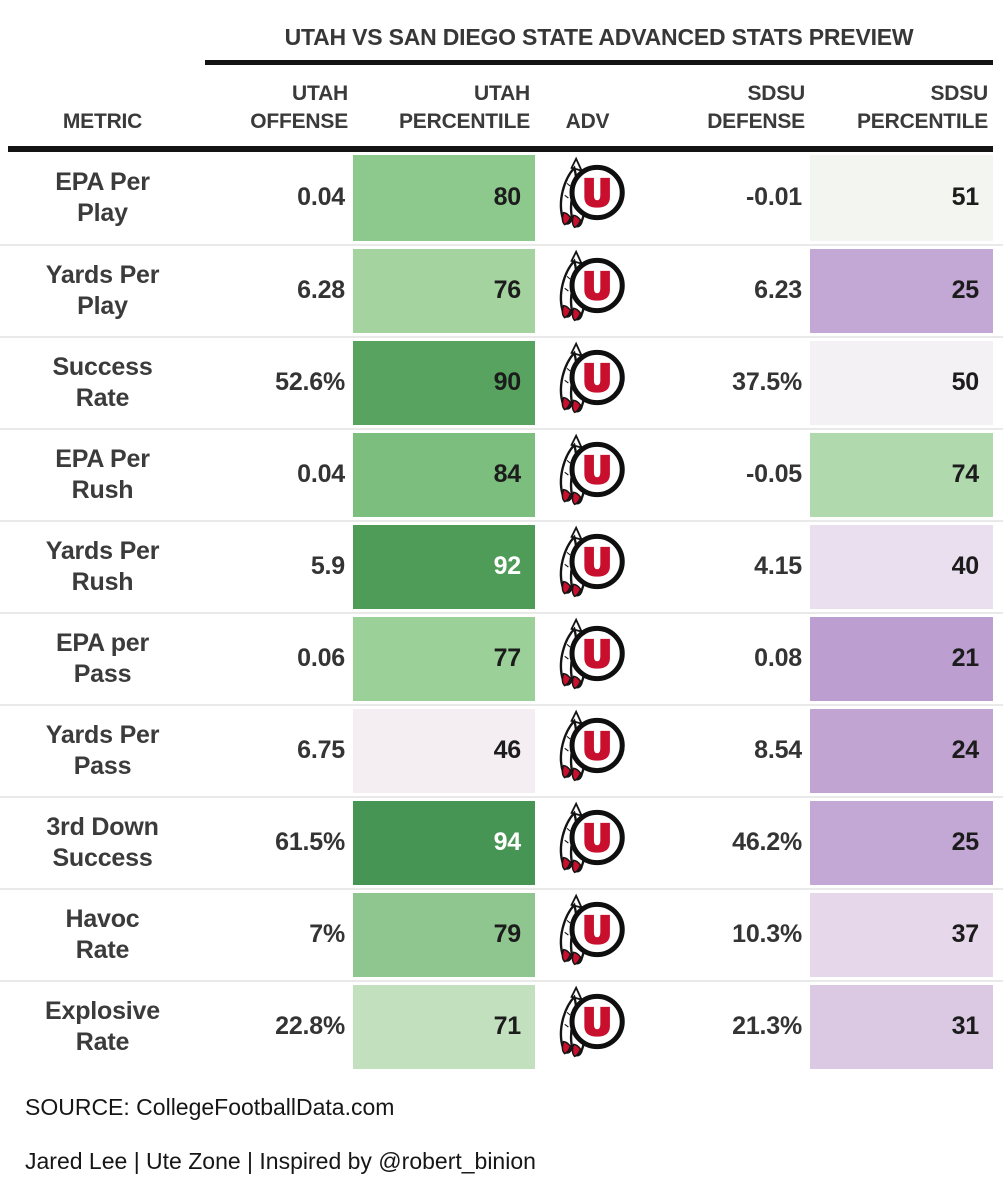 Image resolution: width=1003 pixels, height=1200 pixels. Describe the element at coordinates (102, 658) in the screenshot. I see `metric-label: EPA per Pass` at that location.